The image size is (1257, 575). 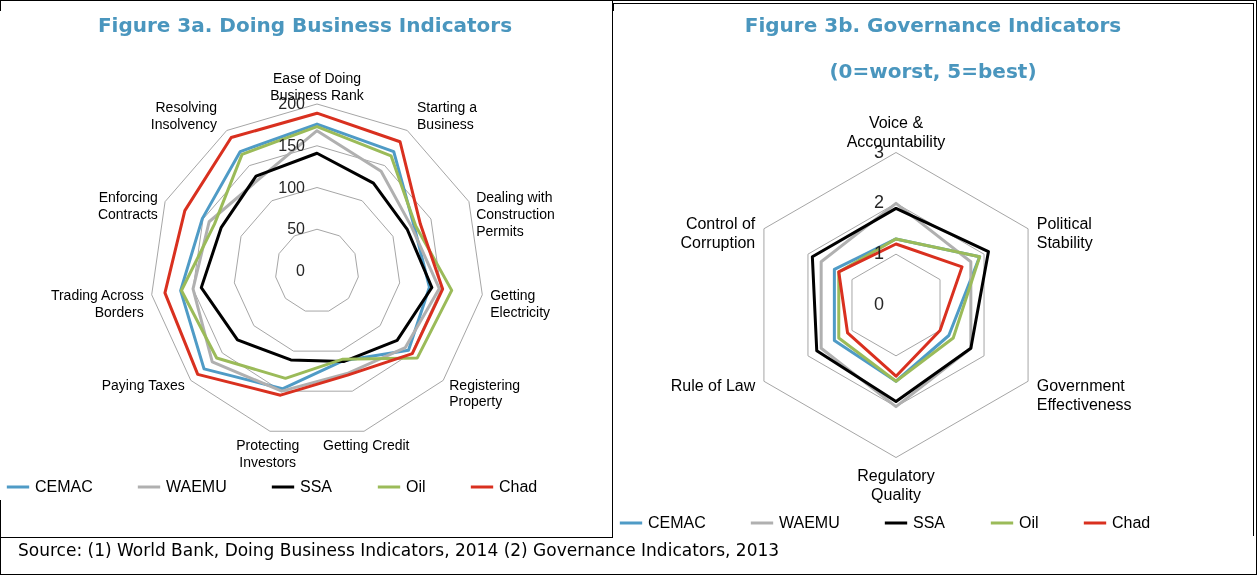 What do you see at coordinates (97, 303) in the screenshot?
I see `spoke-label: Trading Across Borders` at bounding box center [97, 303].